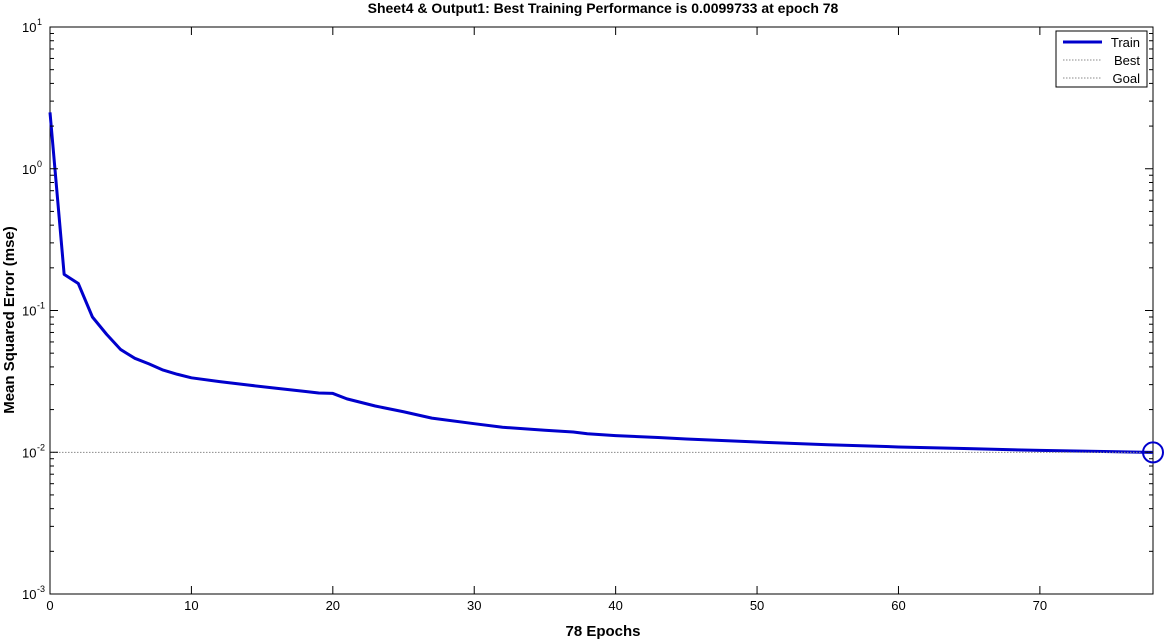  What do you see at coordinates (1127, 78) in the screenshot?
I see `legend-label-goal: Goal` at bounding box center [1127, 78].